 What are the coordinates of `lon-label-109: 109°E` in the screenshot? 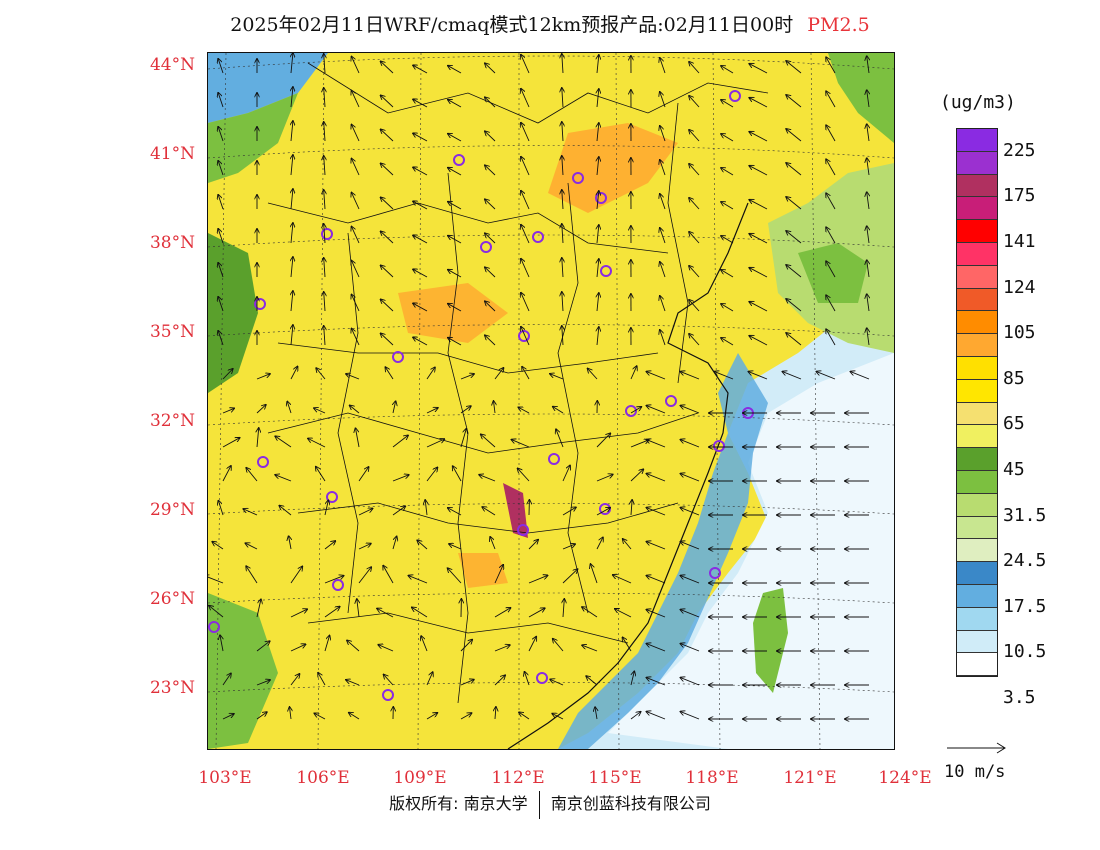 It's located at (420, 778).